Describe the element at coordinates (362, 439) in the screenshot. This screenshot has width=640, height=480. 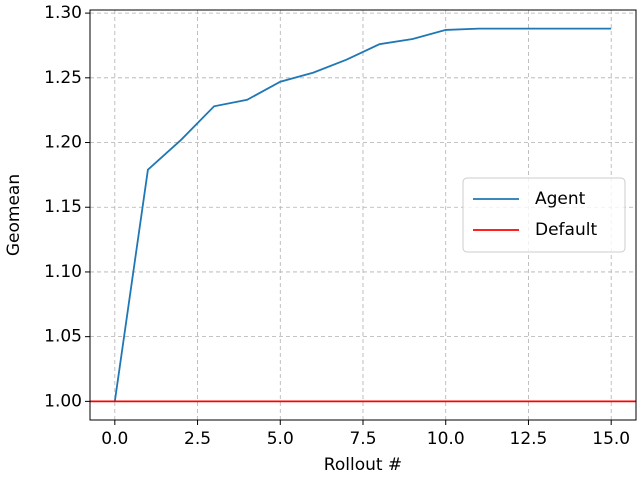
I see `x-tick-label: 7.5` at that location.